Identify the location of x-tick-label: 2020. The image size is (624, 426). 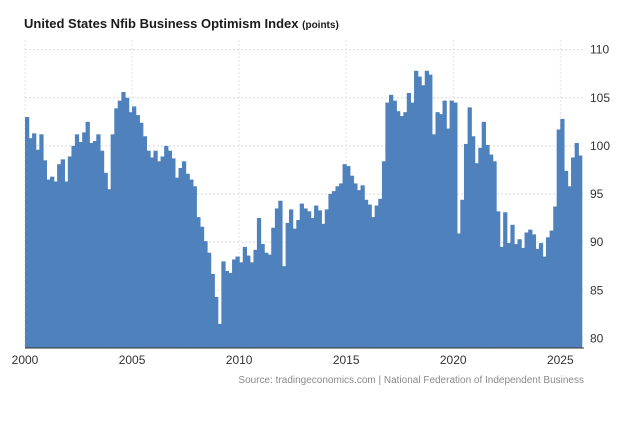
(453, 360).